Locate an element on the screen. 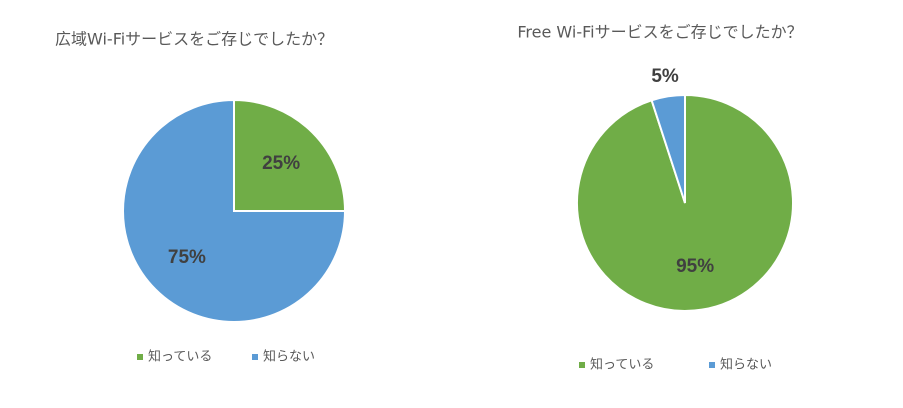 The image size is (903, 408). data-label: 95% is located at coordinates (695, 266).